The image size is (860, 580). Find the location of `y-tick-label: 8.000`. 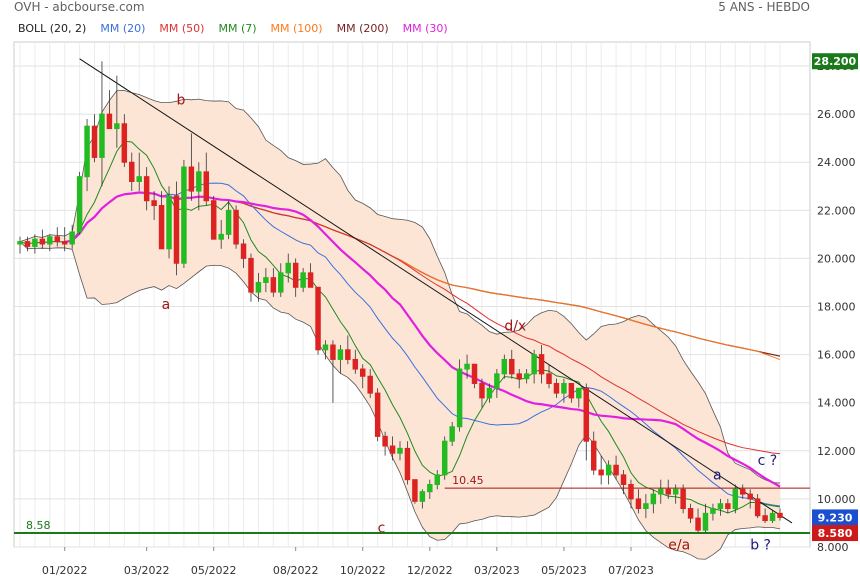

y-tick-label: 8.000 is located at coordinates (833, 547).